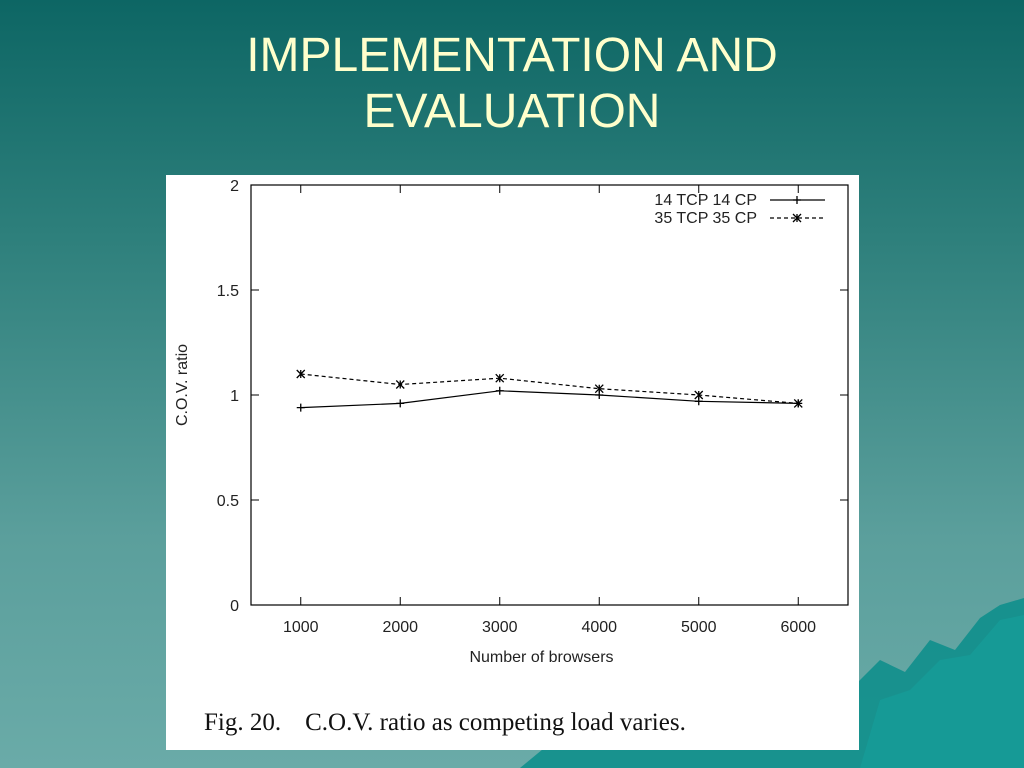  Describe the element at coordinates (234, 396) in the screenshot. I see `y-tick-label: 1` at that location.